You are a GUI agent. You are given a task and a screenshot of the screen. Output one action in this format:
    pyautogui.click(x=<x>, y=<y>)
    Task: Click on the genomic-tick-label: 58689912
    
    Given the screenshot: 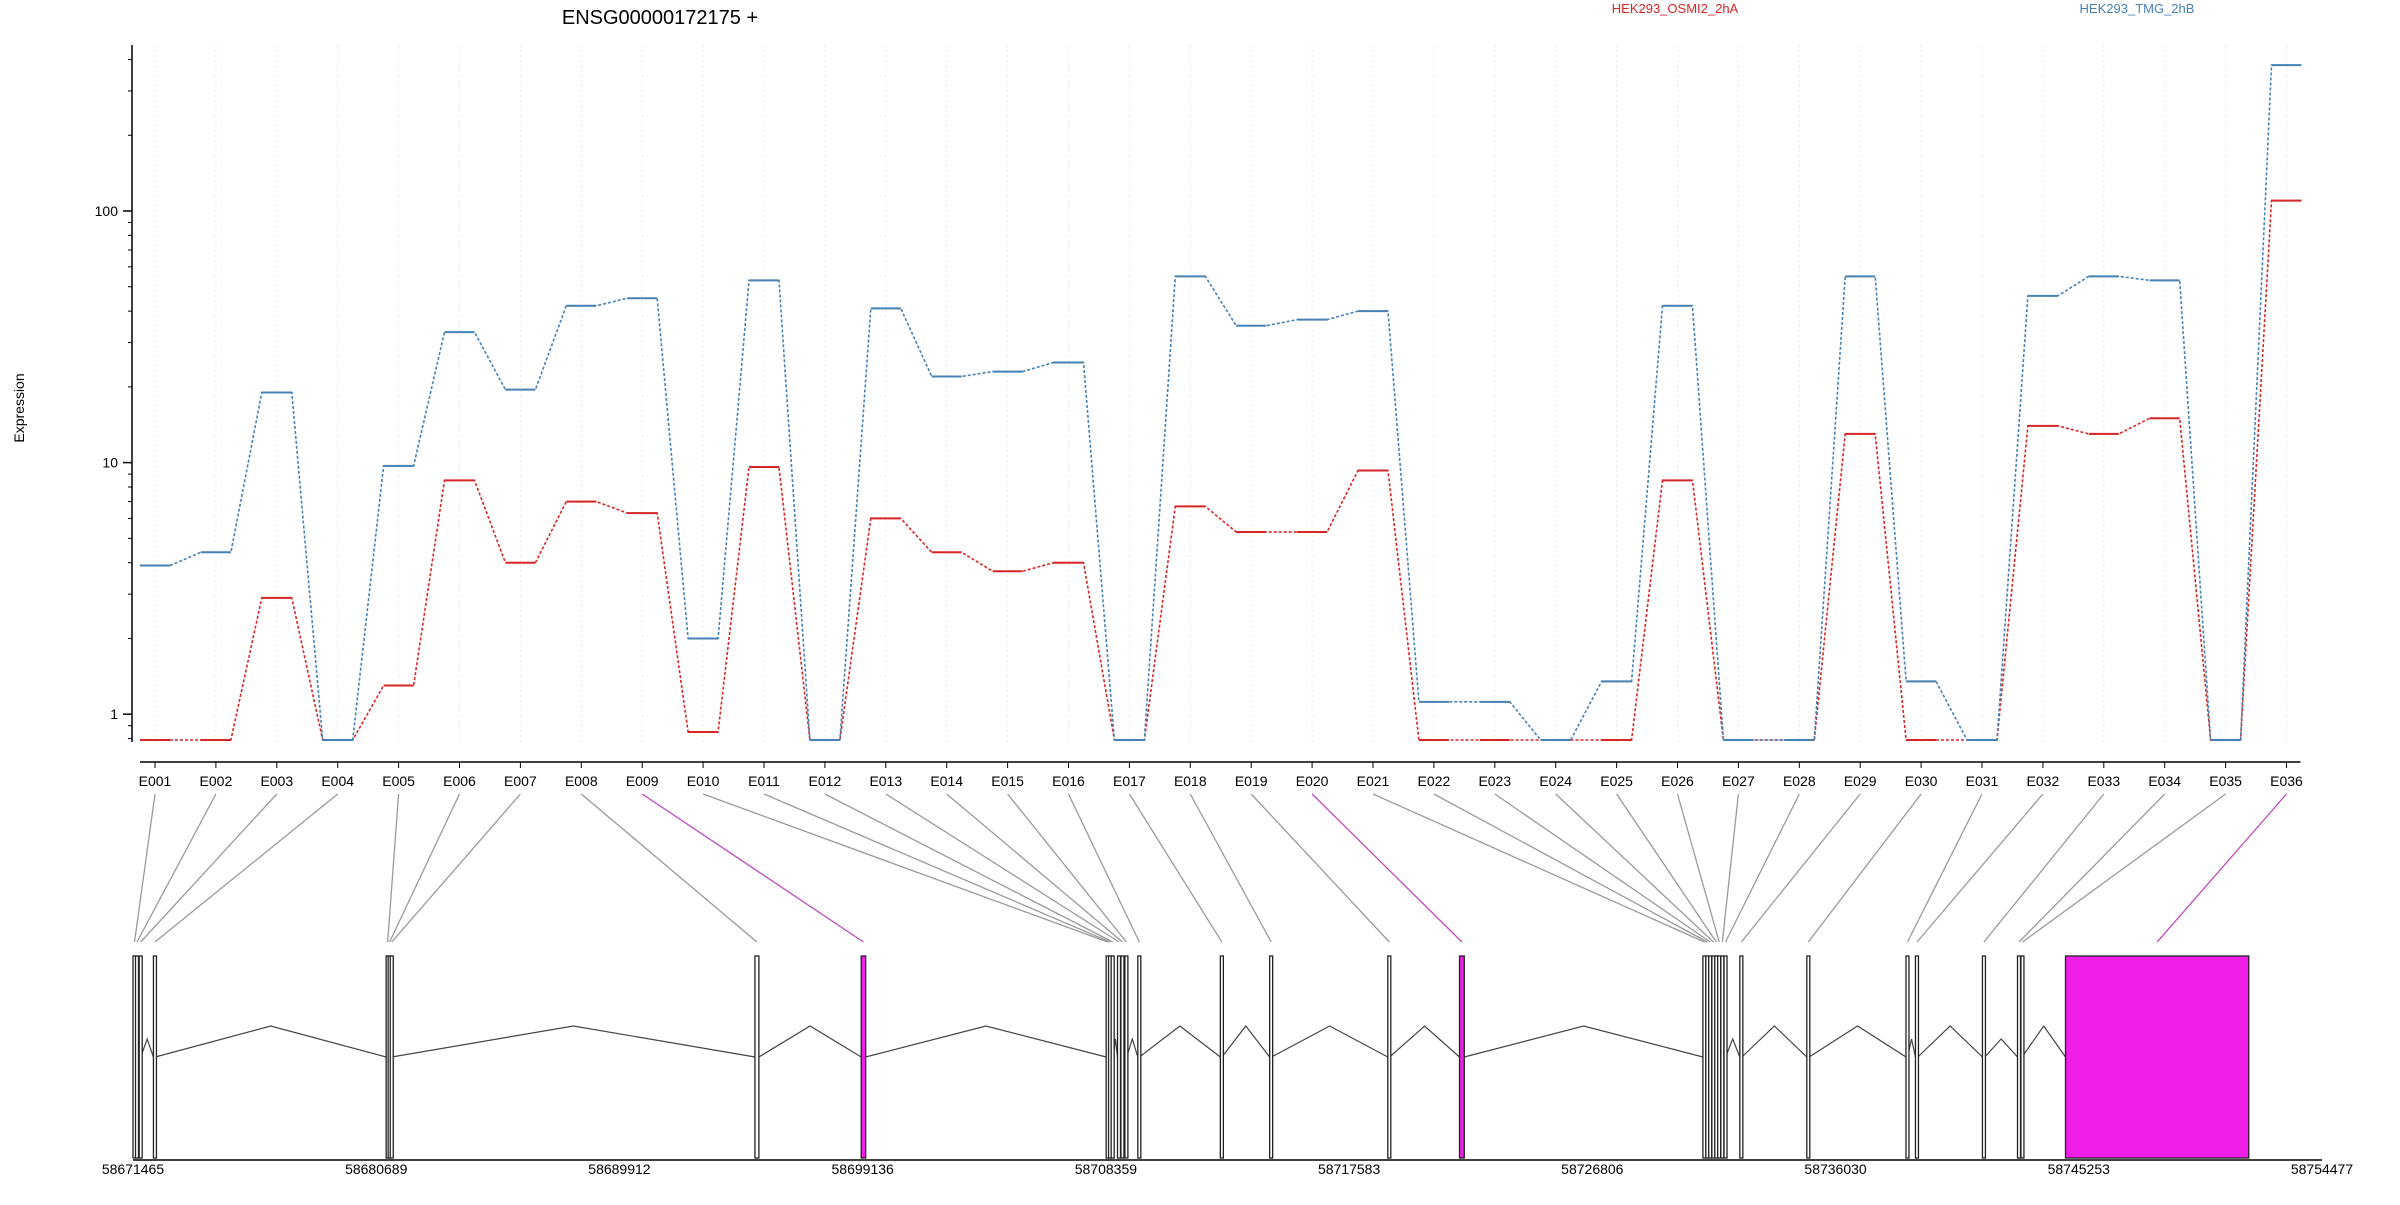 What is the action you would take?
    pyautogui.click(x=619, y=1169)
    